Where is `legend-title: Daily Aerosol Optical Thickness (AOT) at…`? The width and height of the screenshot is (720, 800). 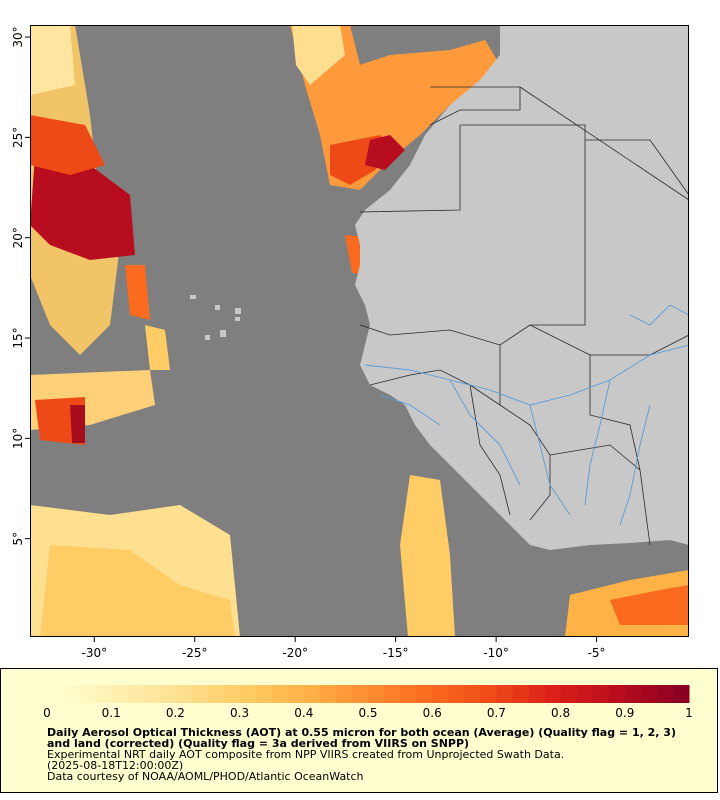 legend-title: Daily Aerosol Optical Thickness (AOT) at… is located at coordinates (361, 738).